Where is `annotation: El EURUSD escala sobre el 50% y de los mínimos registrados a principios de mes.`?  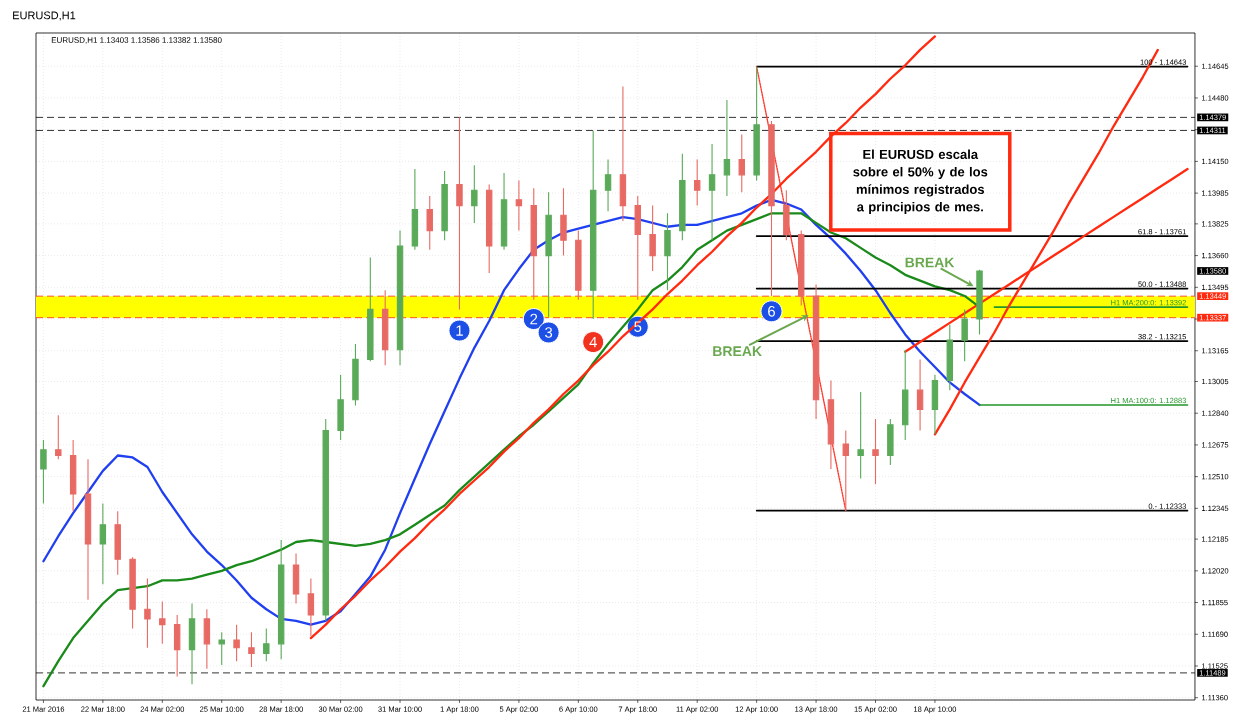 annotation: El EURUSD escala sobre el 50% y de los mínimos registrados a principios de mes. is located at coordinates (920, 182).